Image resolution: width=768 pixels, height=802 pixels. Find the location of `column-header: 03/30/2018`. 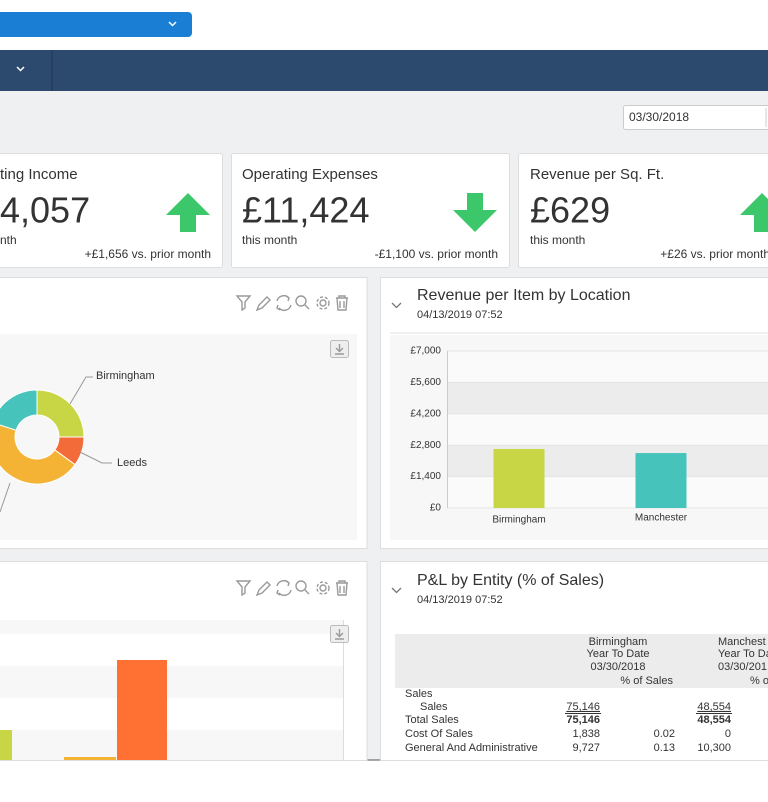

column-header: 03/30/2018 is located at coordinates (617, 667).